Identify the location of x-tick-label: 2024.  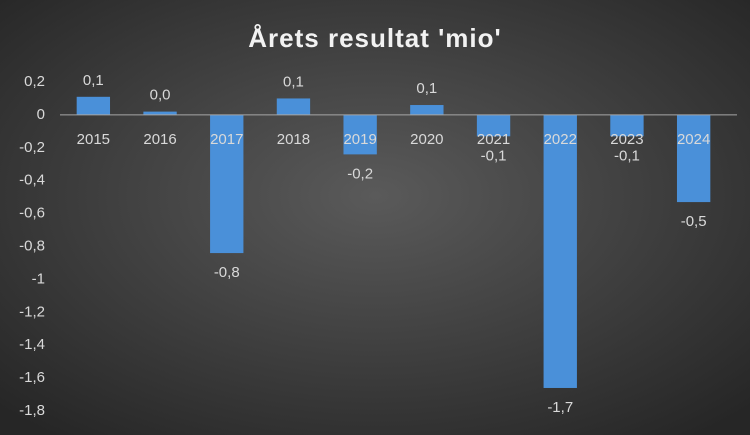
(693, 139).